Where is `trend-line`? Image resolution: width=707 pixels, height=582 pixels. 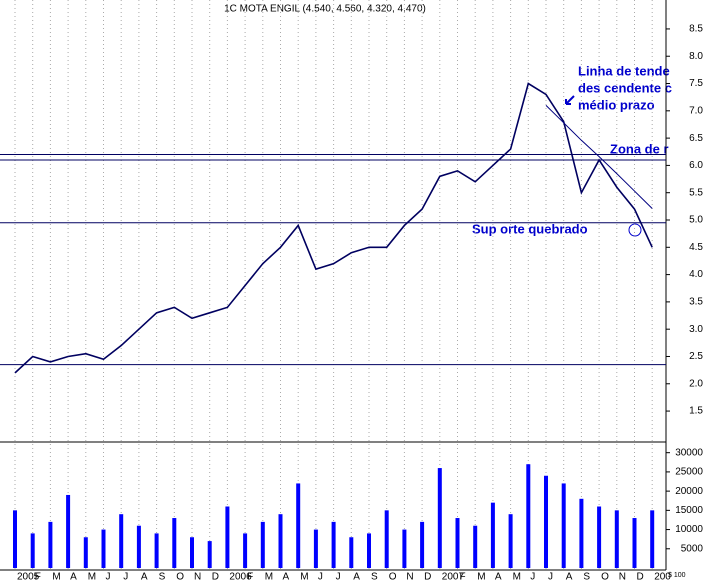 trend-line is located at coordinates (599, 157).